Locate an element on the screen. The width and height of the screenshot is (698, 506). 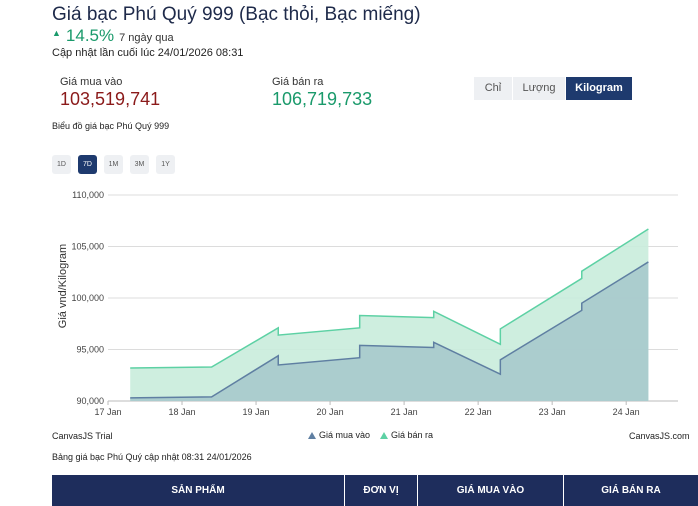
chart-caption: Biểu đồ giá bạc Phú Quý 999 is located at coordinates (111, 126).